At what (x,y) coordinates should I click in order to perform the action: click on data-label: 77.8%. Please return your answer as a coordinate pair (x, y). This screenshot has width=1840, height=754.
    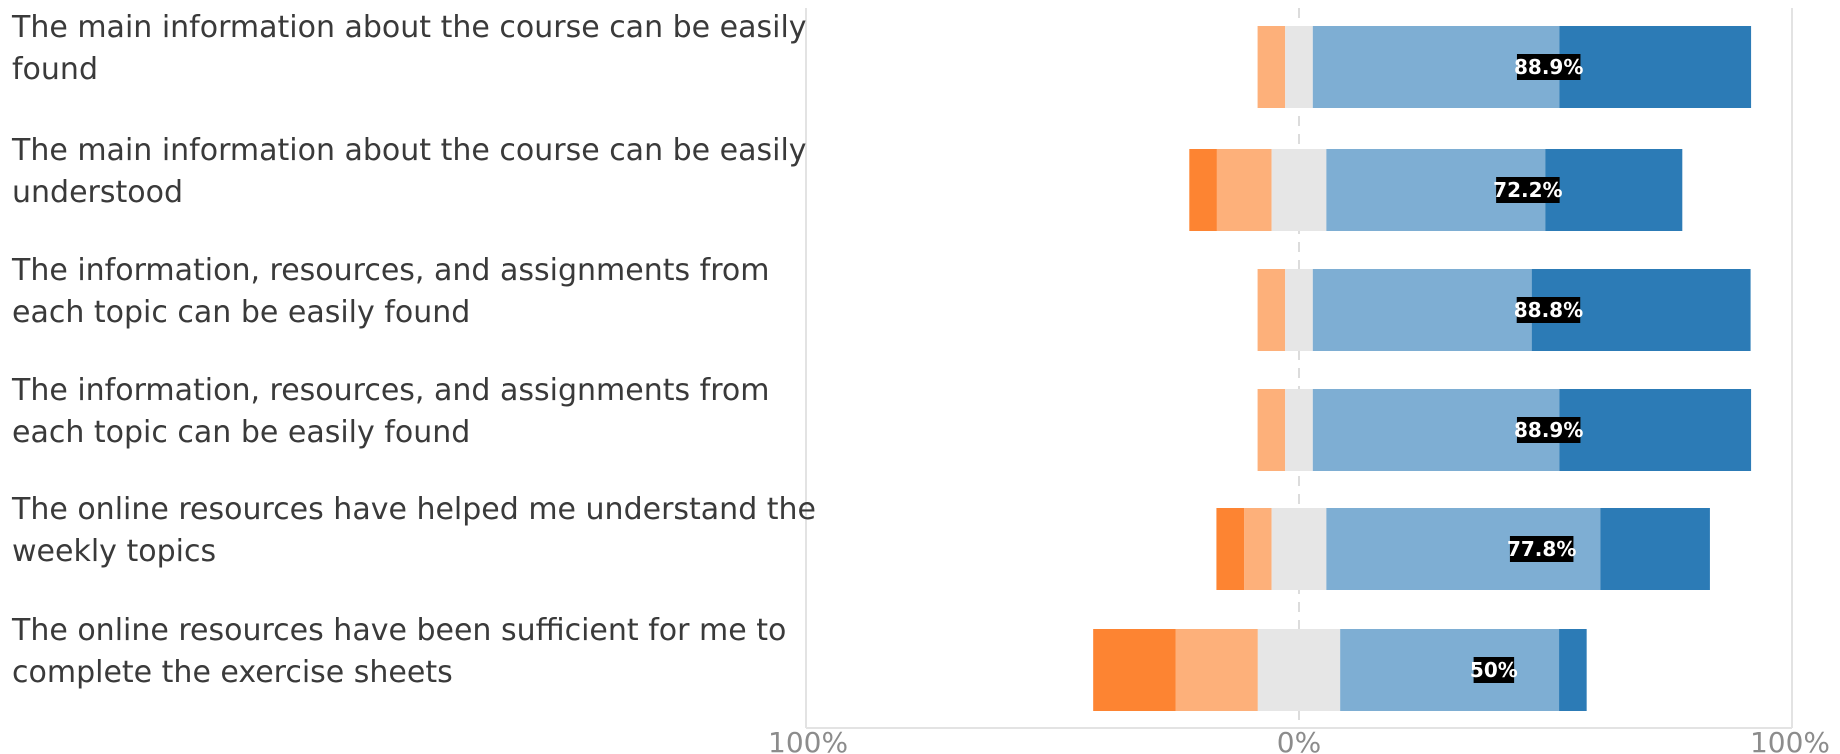
    Looking at the image, I should click on (1541, 549).